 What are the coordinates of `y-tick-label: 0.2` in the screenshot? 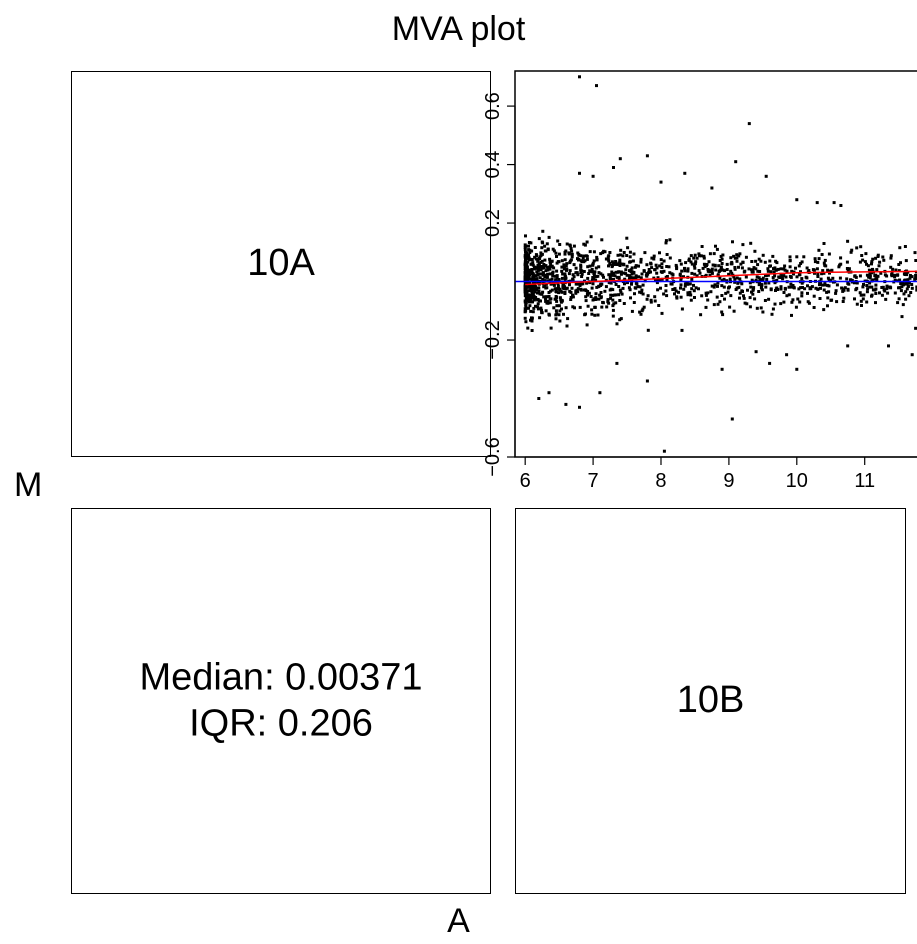 It's located at (493, 223).